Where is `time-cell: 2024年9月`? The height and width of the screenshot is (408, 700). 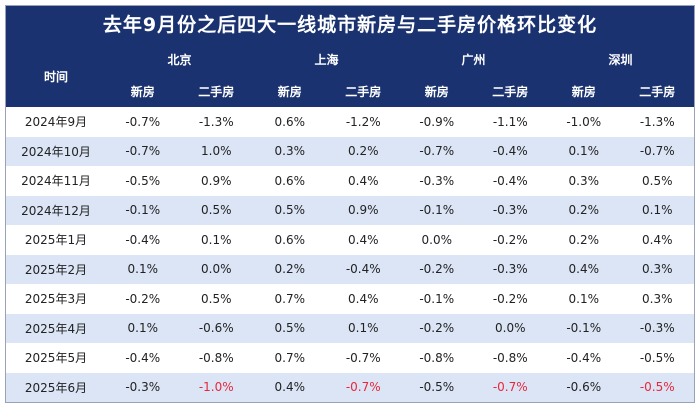 time-cell: 2024年9月 is located at coordinates (56, 122).